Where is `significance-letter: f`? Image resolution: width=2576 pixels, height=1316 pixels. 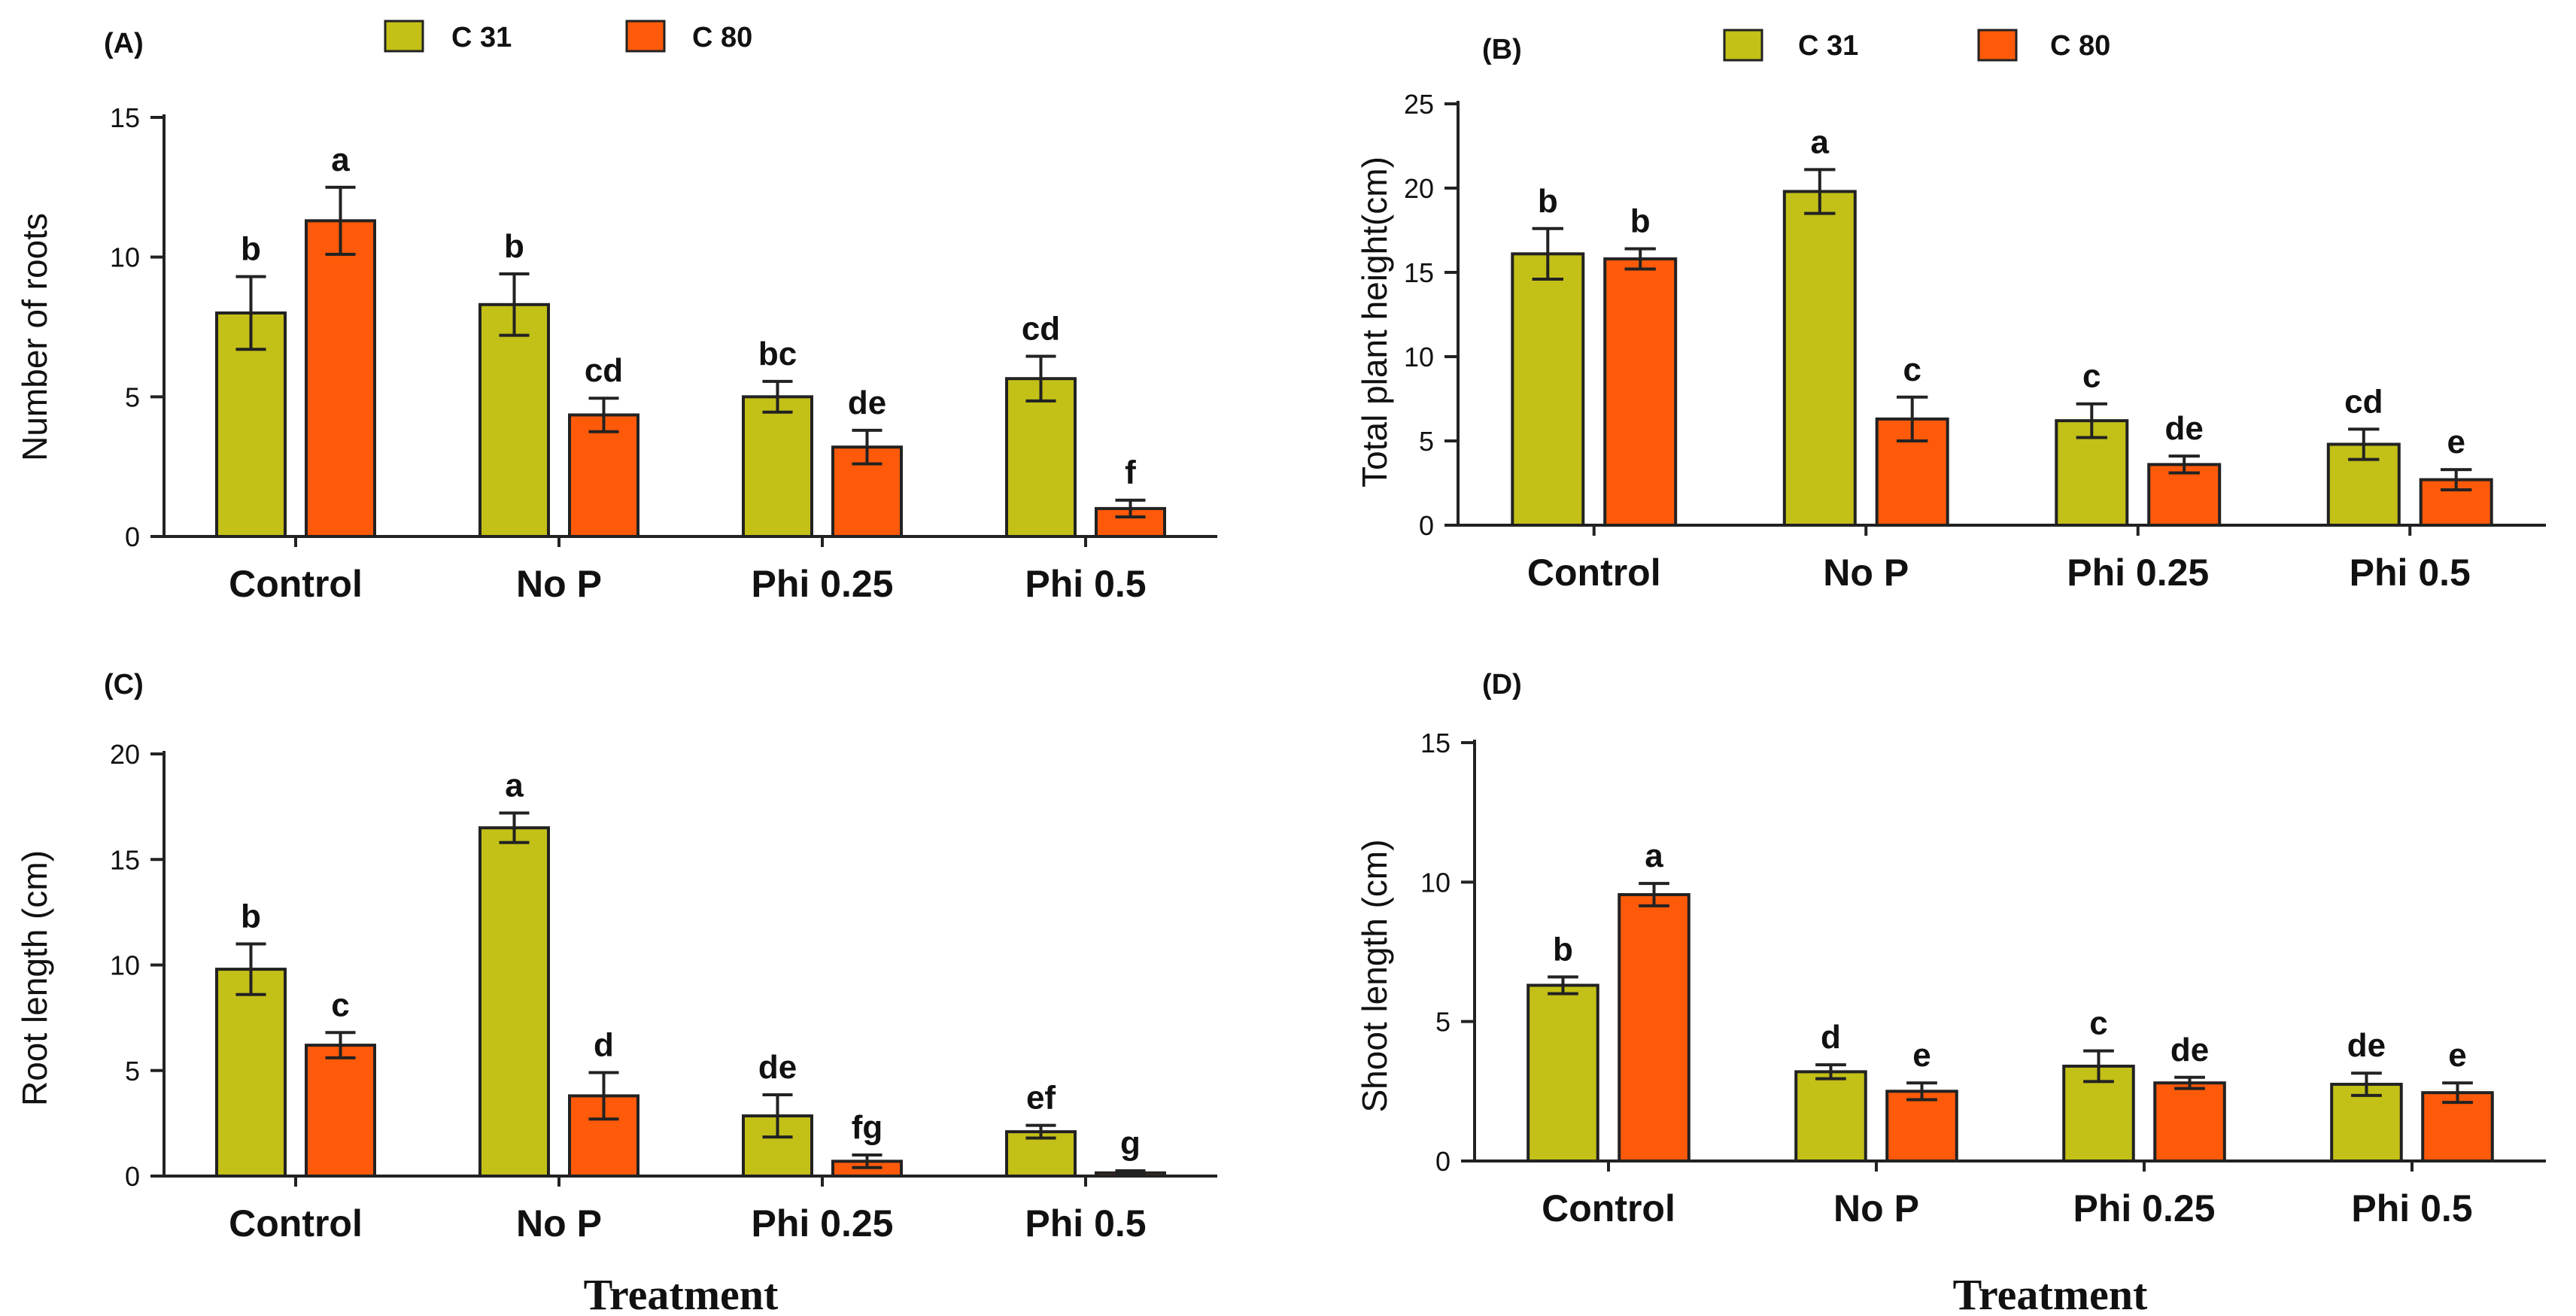 significance-letter: f is located at coordinates (1130, 472).